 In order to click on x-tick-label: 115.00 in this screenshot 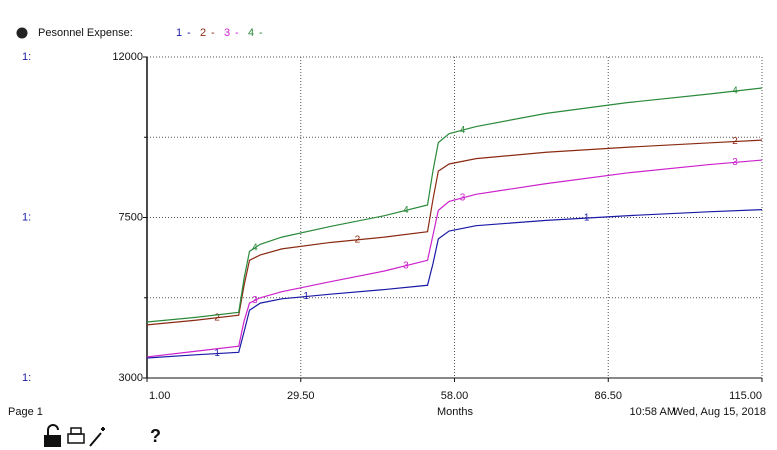, I will do `click(745, 396)`.